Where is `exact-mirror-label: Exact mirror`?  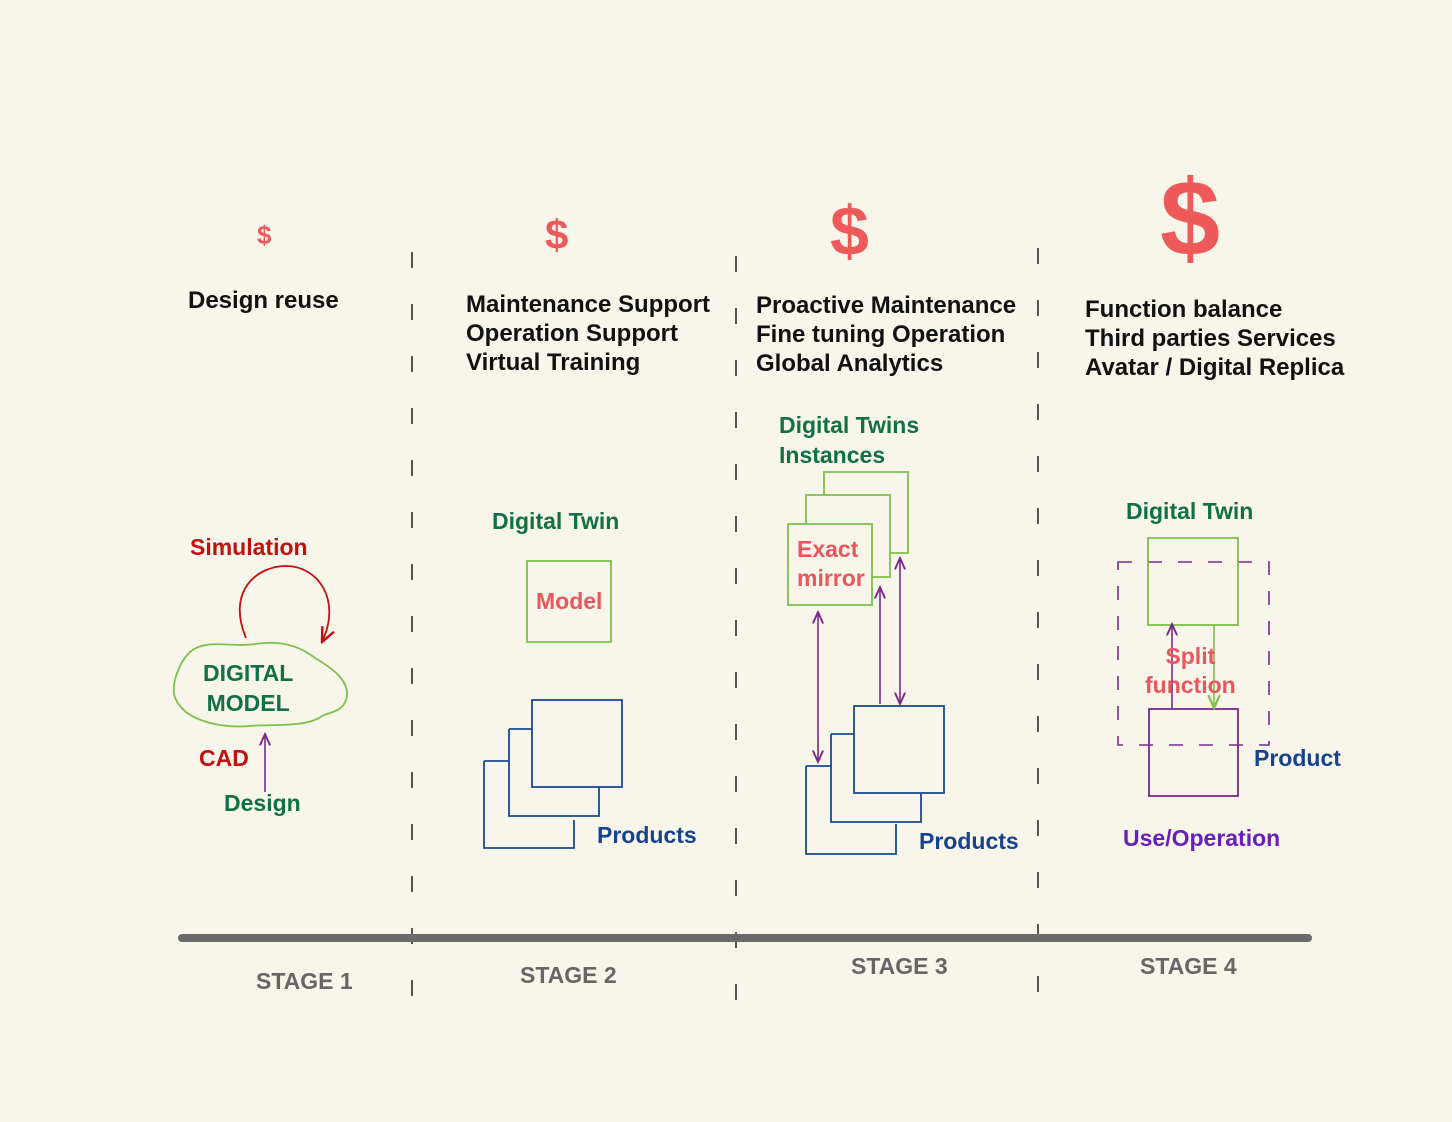 exact-mirror-label: Exact mirror is located at coordinates (831, 563).